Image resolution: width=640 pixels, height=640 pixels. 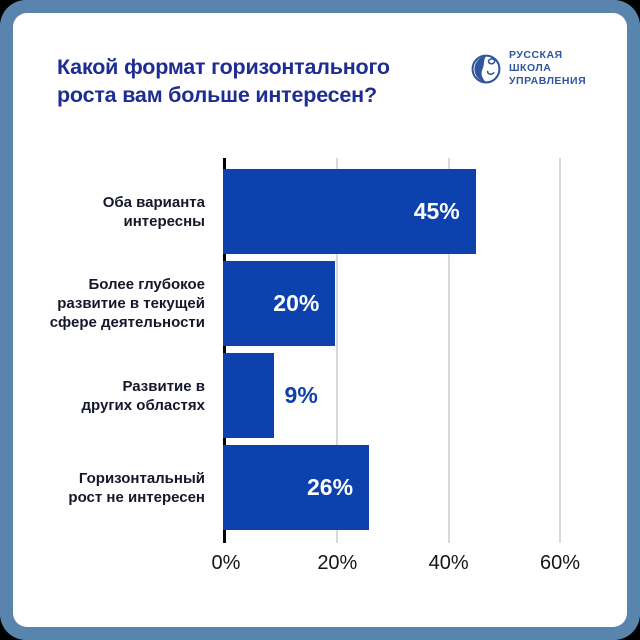 I want to click on chart-row: Развитие в других областях 9%, so click(x=320, y=395).